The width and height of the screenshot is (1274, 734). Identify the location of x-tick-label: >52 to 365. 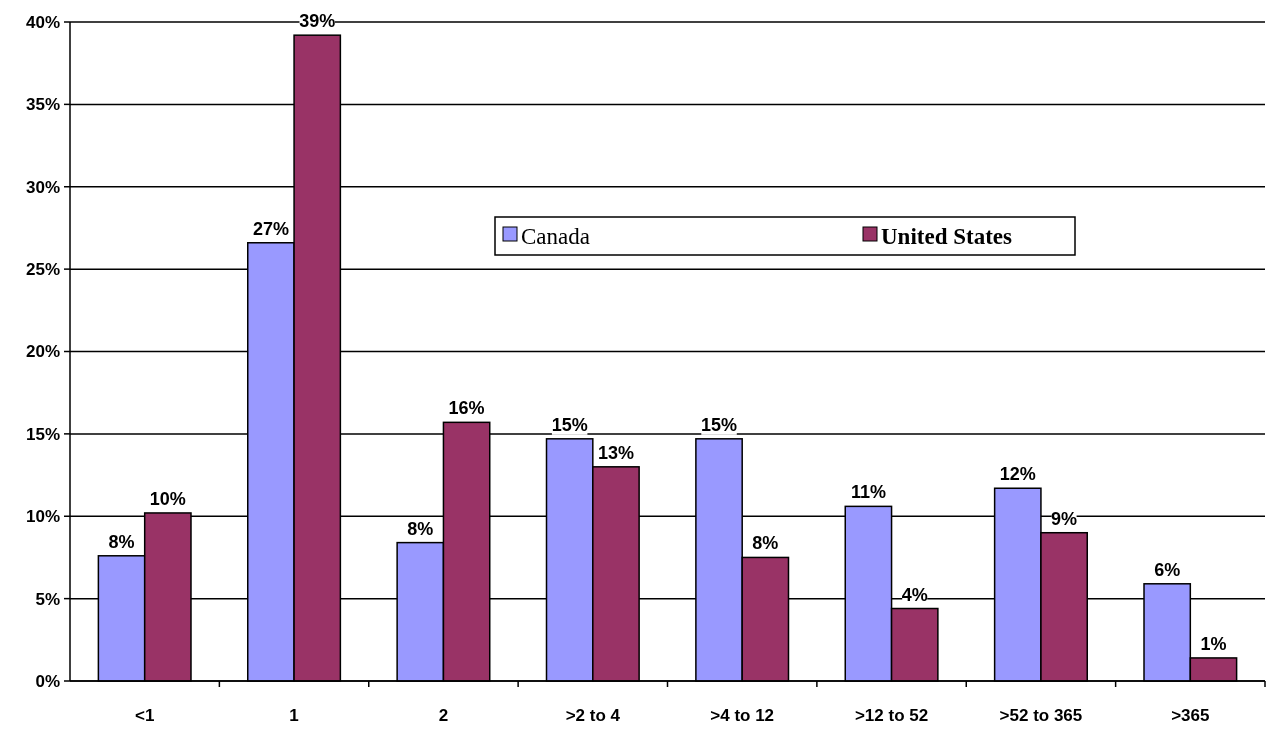
(1041, 715).